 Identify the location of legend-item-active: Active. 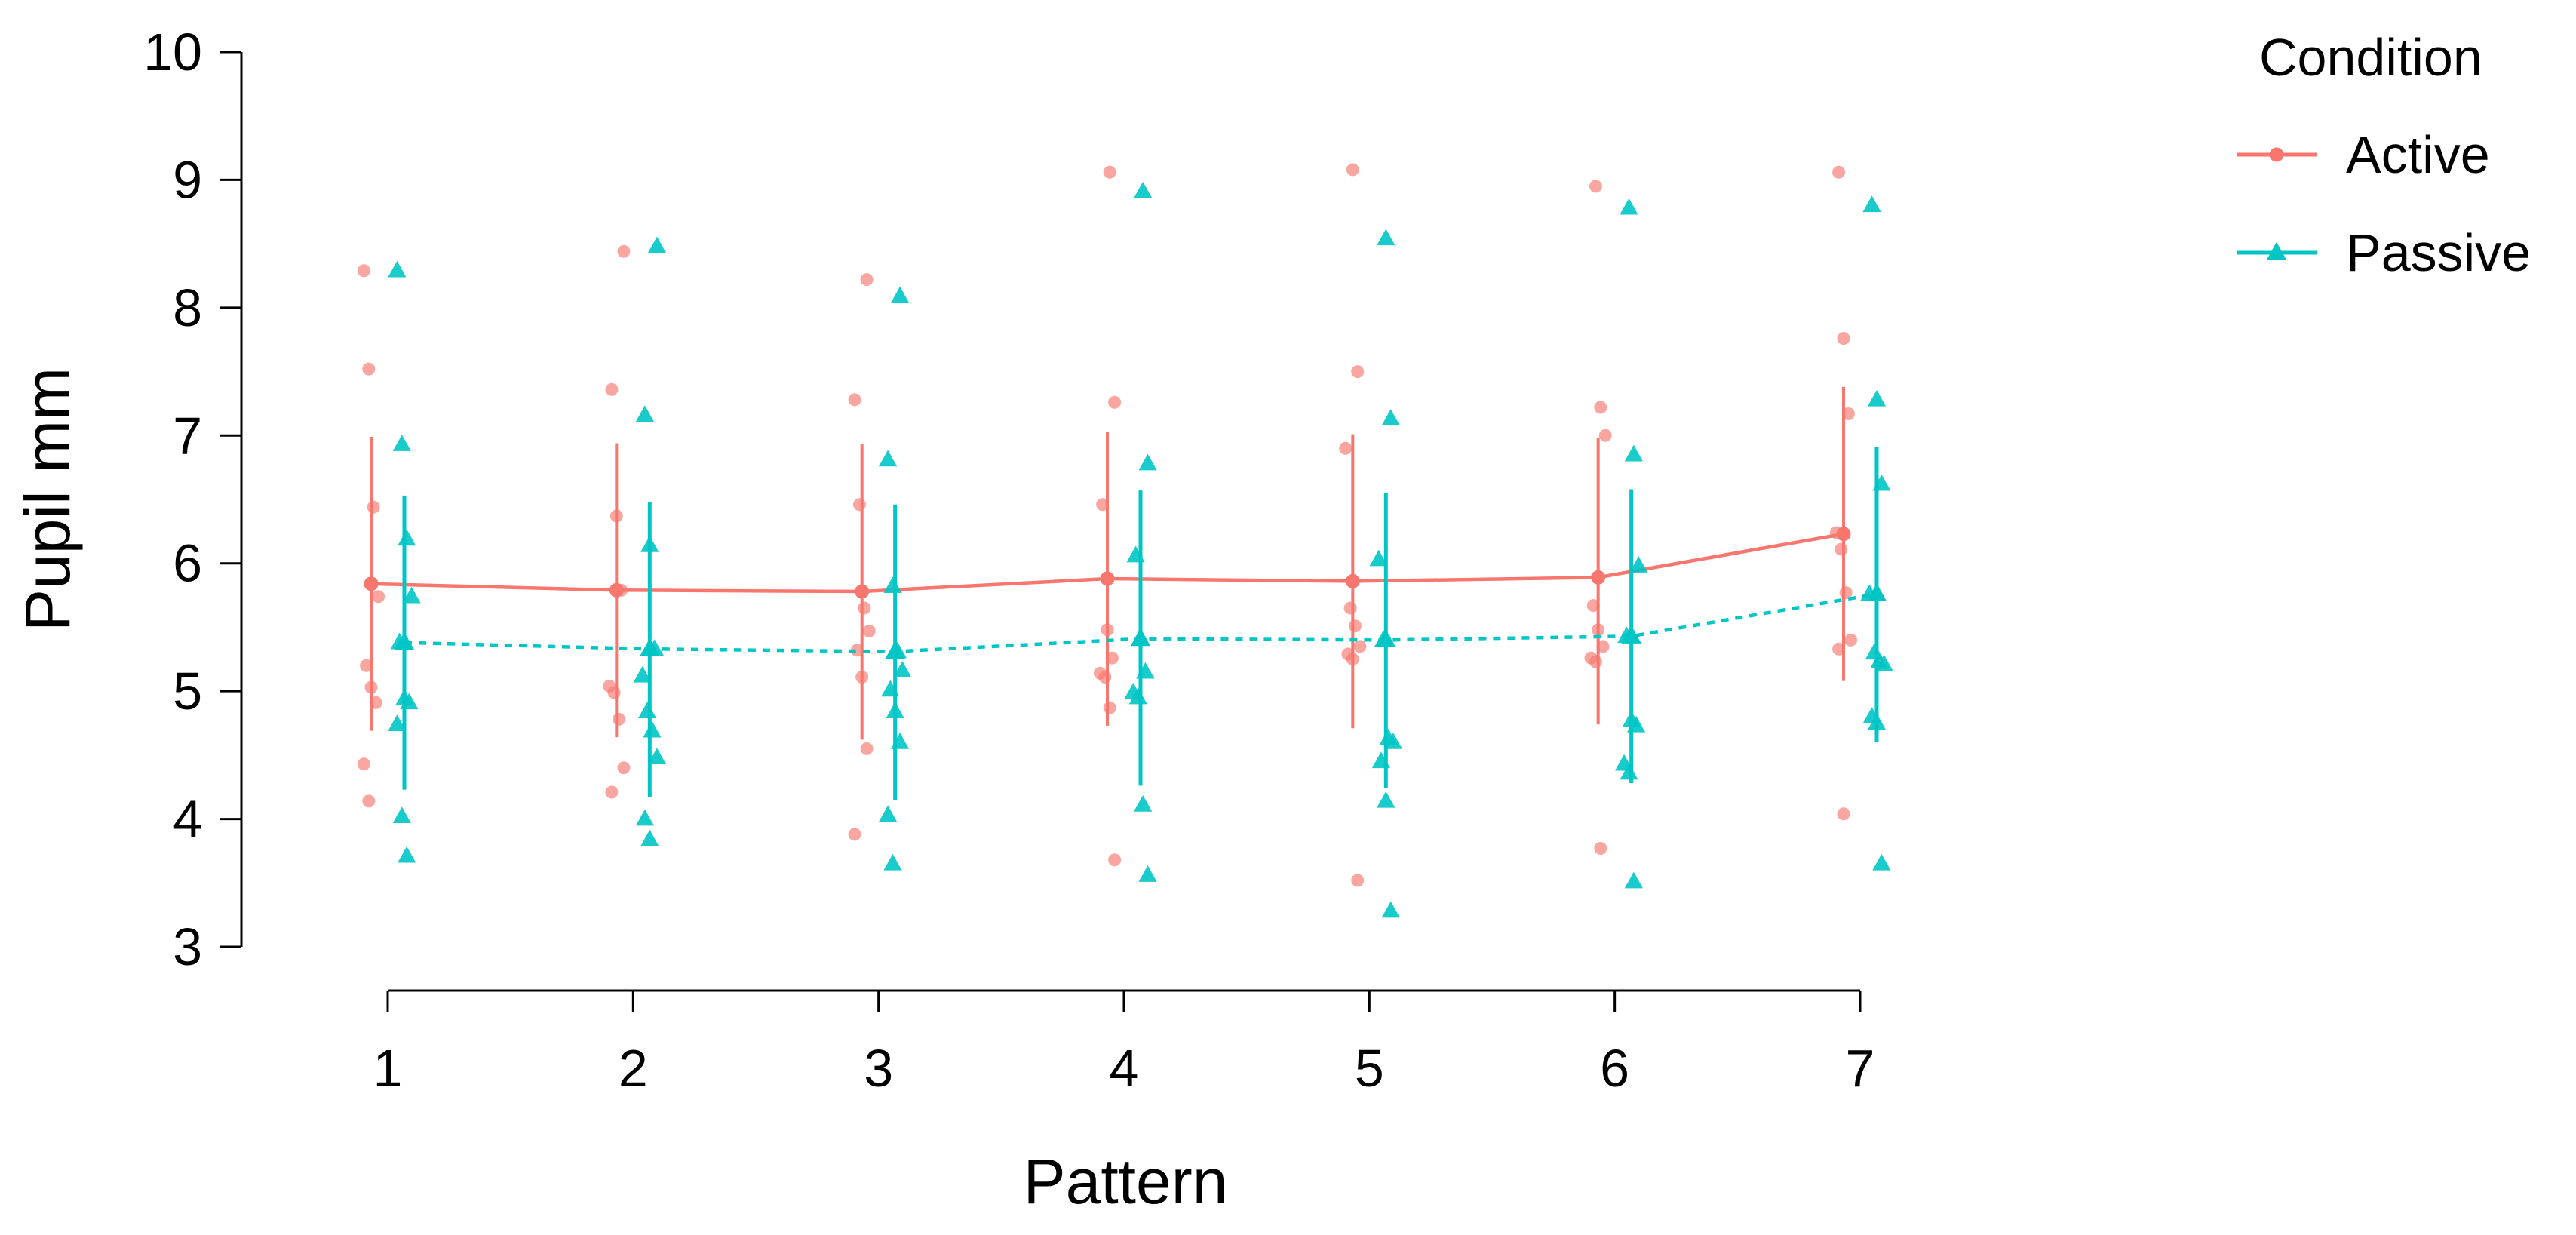
(2363, 154).